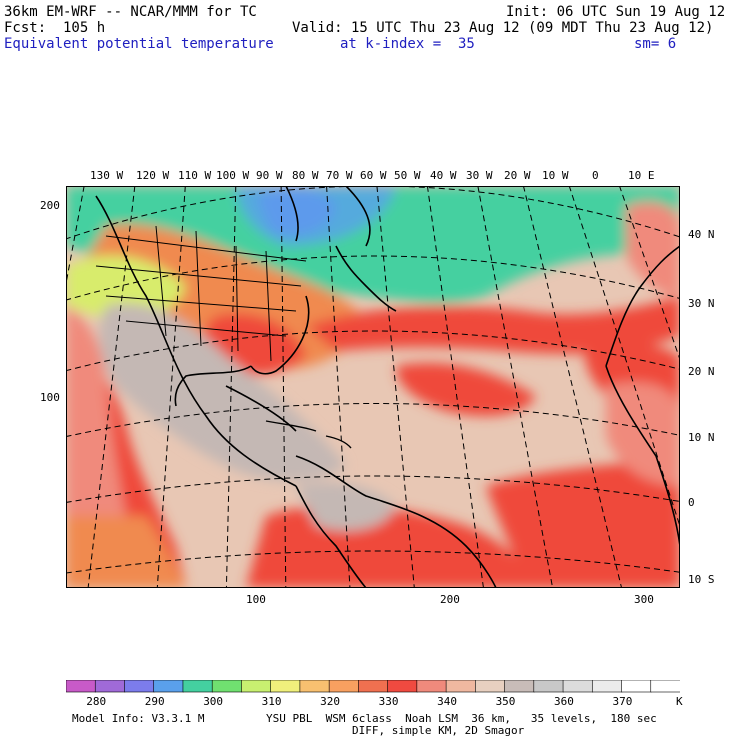 The image size is (740, 740). I want to click on shading-north-green, so click(373, 245).